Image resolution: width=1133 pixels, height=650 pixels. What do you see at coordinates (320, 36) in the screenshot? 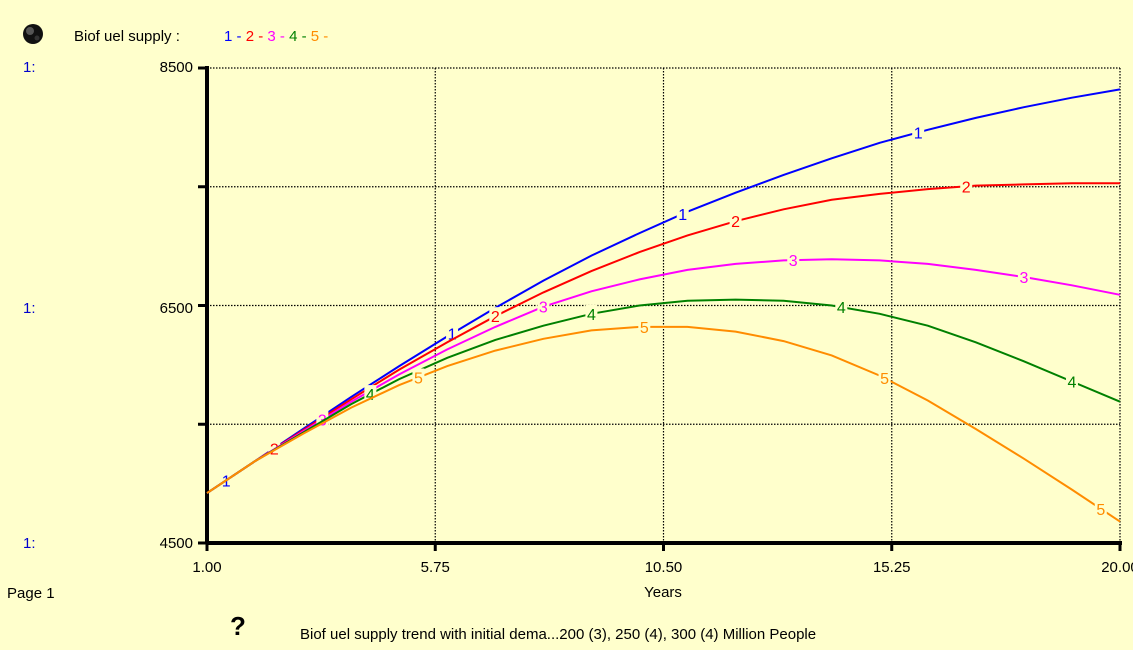
I see `legend-entry-5: 5 -` at bounding box center [320, 36].